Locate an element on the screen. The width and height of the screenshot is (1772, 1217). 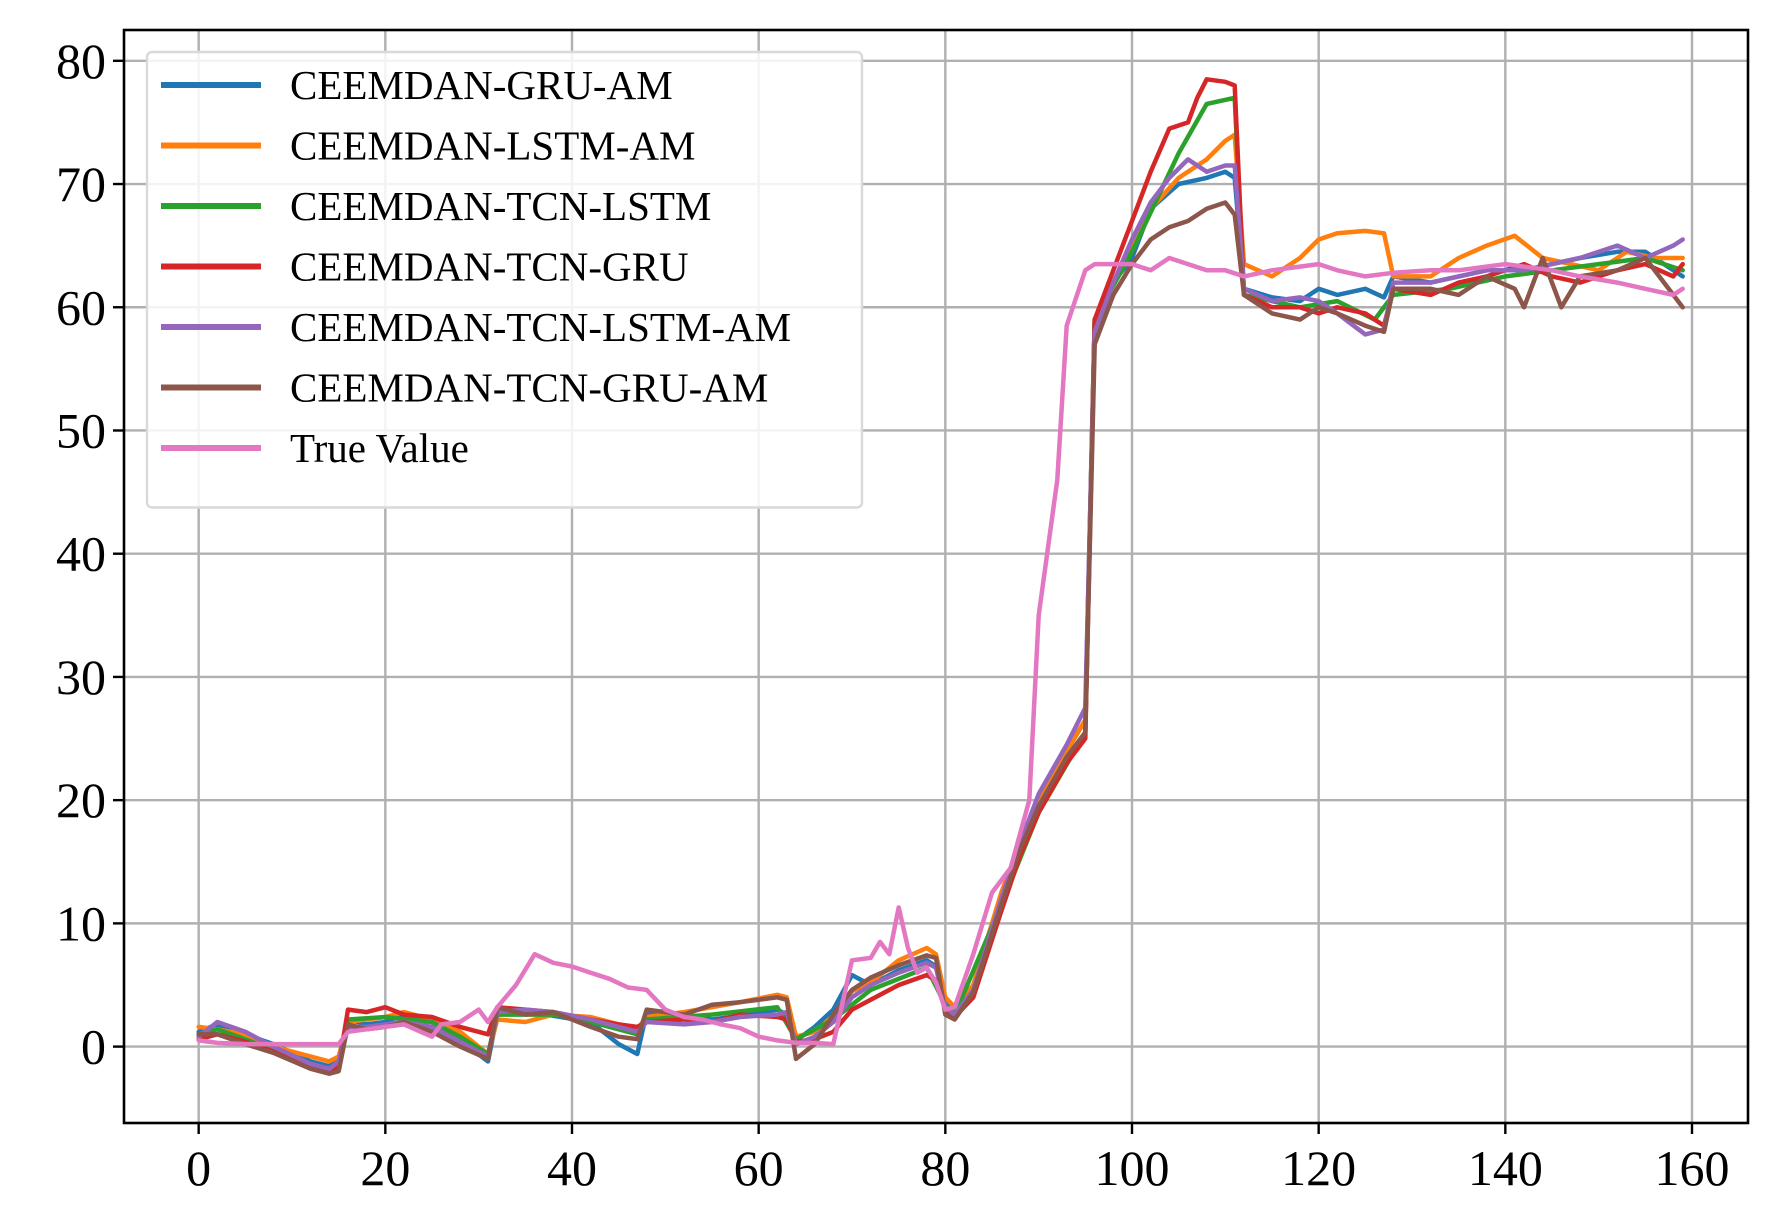
x-tick-label: 80 is located at coordinates (945, 1168).